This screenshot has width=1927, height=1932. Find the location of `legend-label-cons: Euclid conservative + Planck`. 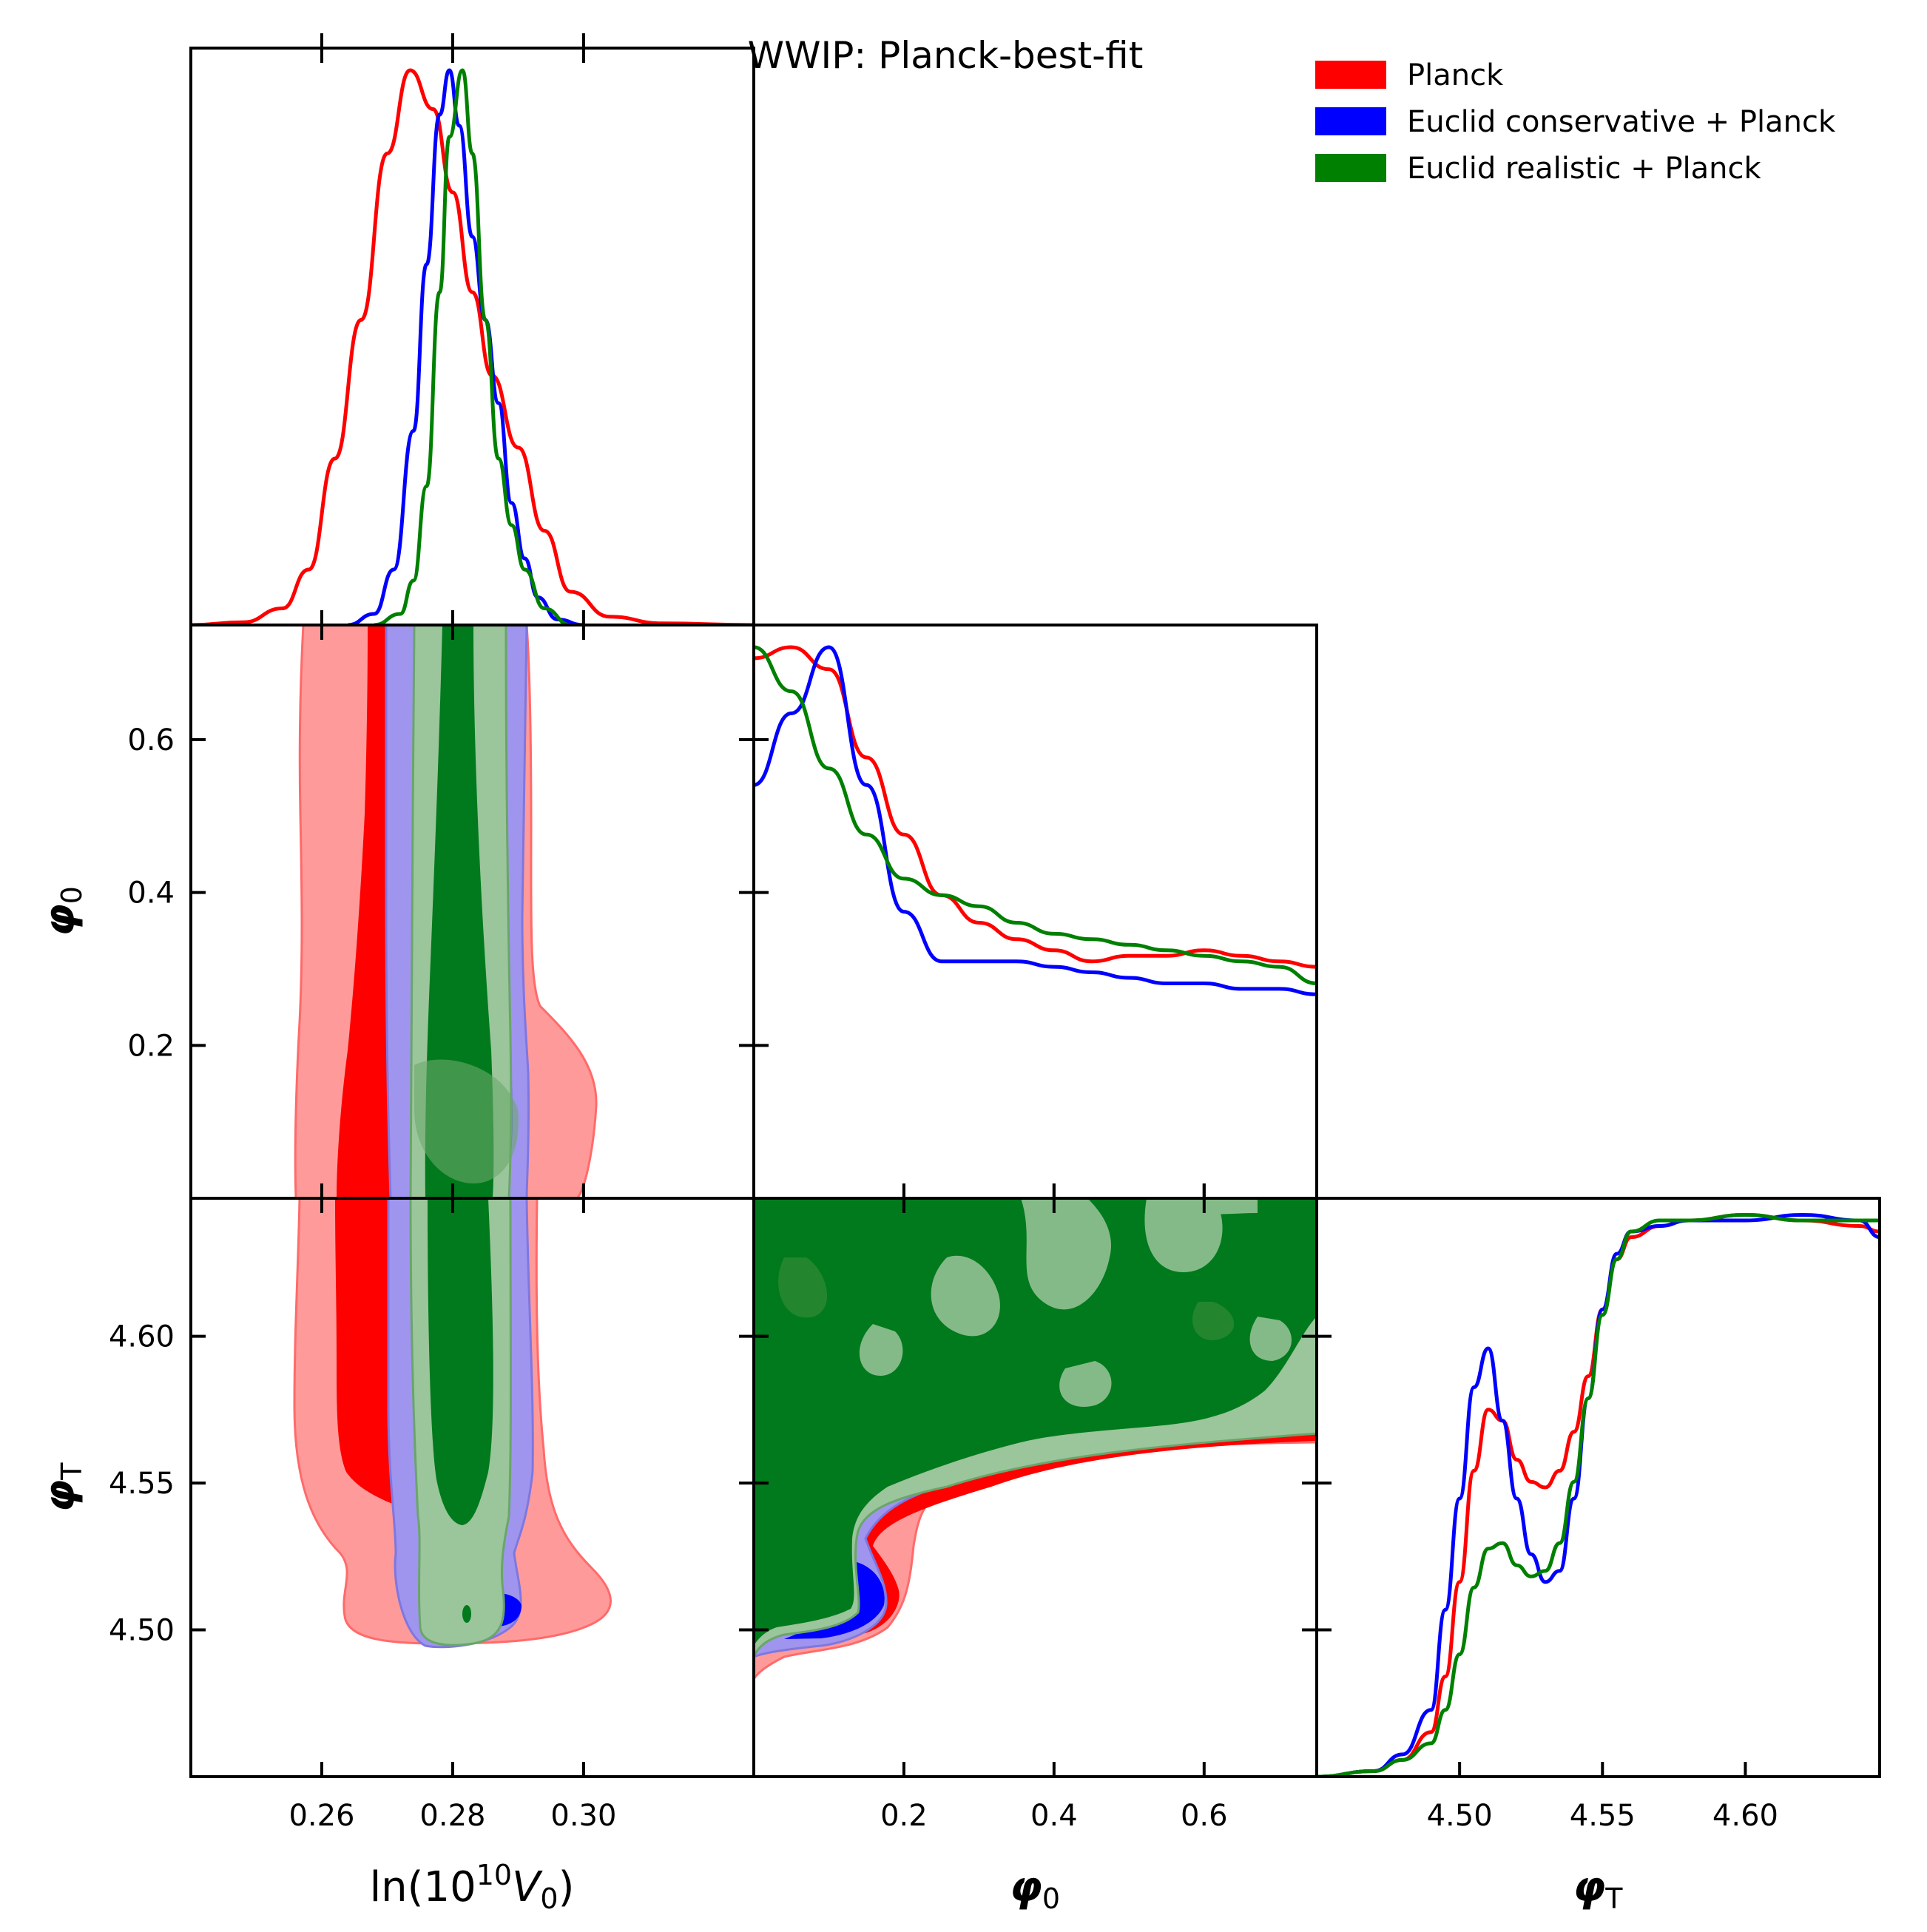

legend-label-cons: Euclid conservative + Planck is located at coordinates (1621, 122).